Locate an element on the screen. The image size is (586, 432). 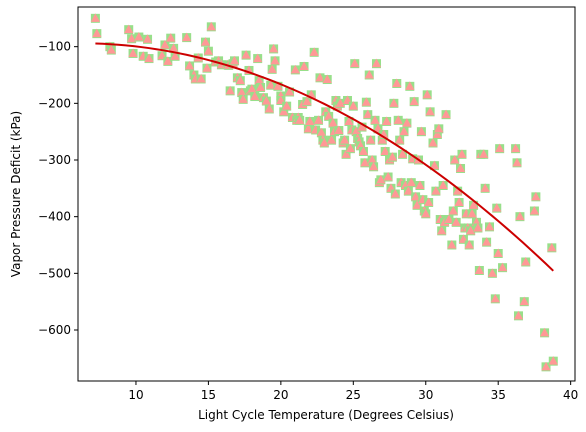
y-tick-label: −600 is located at coordinates (54, 330).